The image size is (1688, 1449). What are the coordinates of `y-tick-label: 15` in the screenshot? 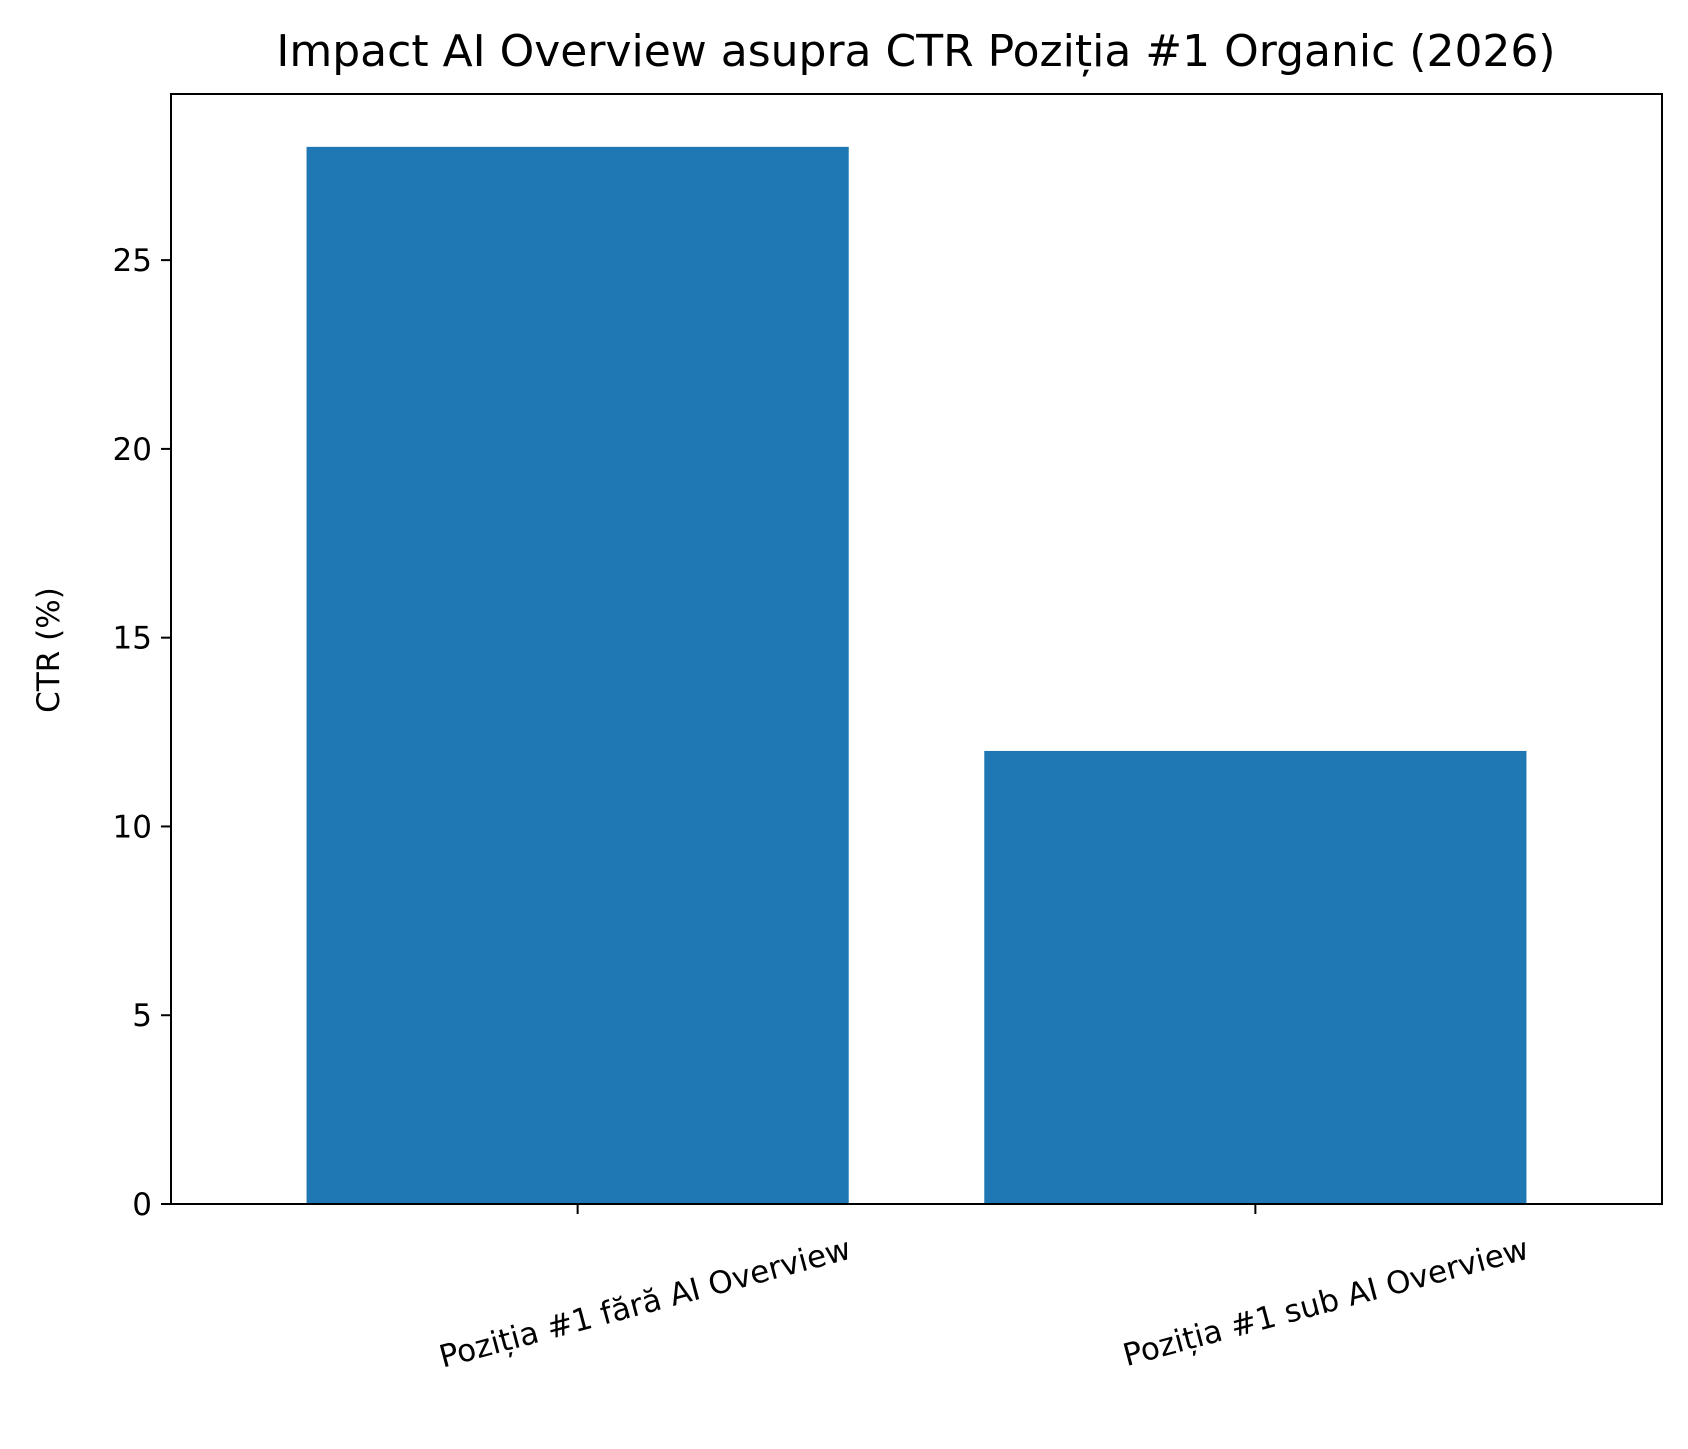 It's located at (132, 639).